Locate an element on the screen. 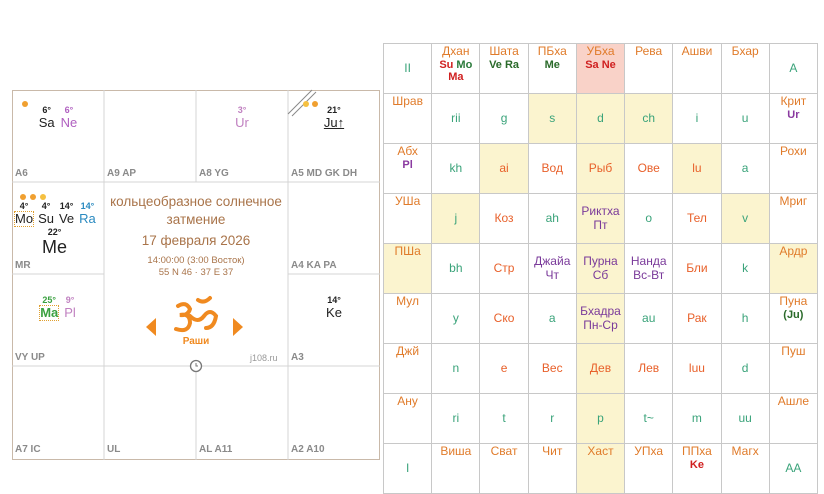 This screenshot has height=494, width=824. house-label: A8 YG is located at coordinates (214, 173).